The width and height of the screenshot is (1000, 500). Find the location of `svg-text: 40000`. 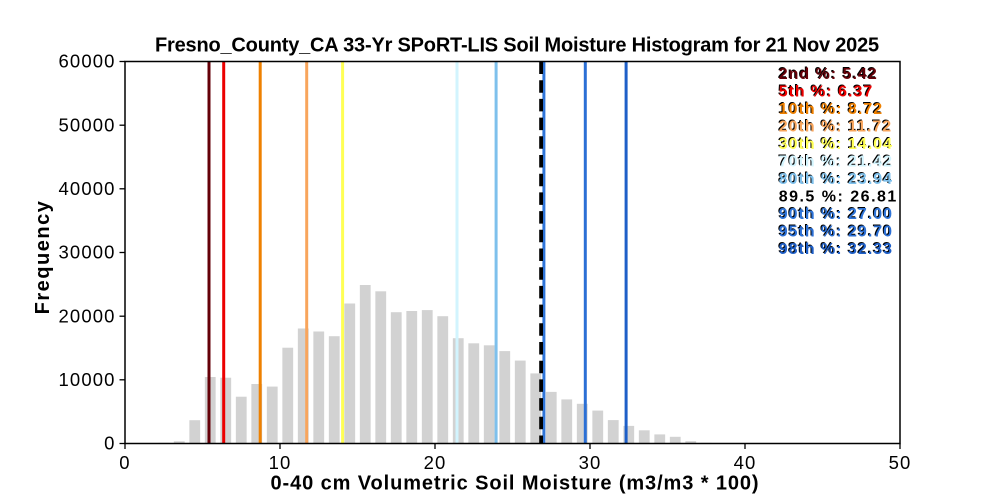

svg-text: 40000 is located at coordinates (87, 188).